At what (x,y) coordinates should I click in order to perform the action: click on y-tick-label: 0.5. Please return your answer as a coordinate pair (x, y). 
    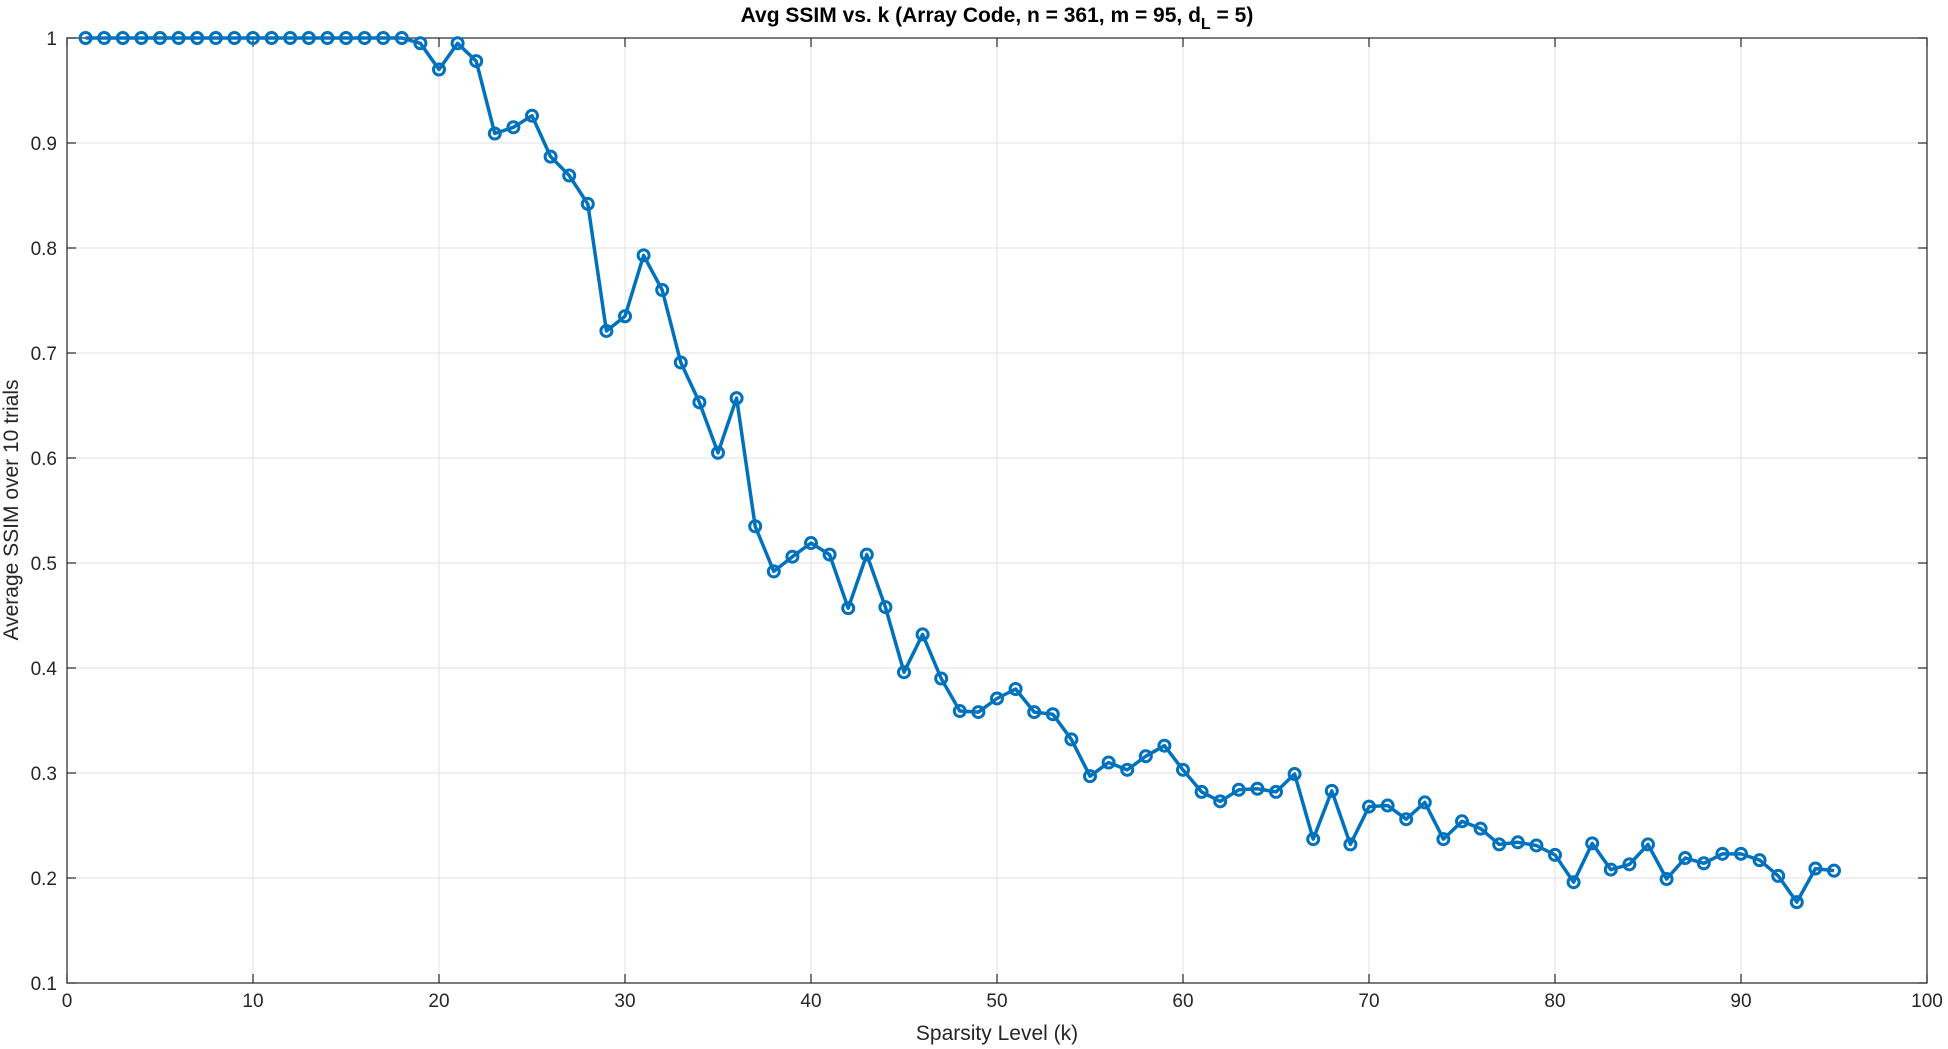
    Looking at the image, I should click on (44, 564).